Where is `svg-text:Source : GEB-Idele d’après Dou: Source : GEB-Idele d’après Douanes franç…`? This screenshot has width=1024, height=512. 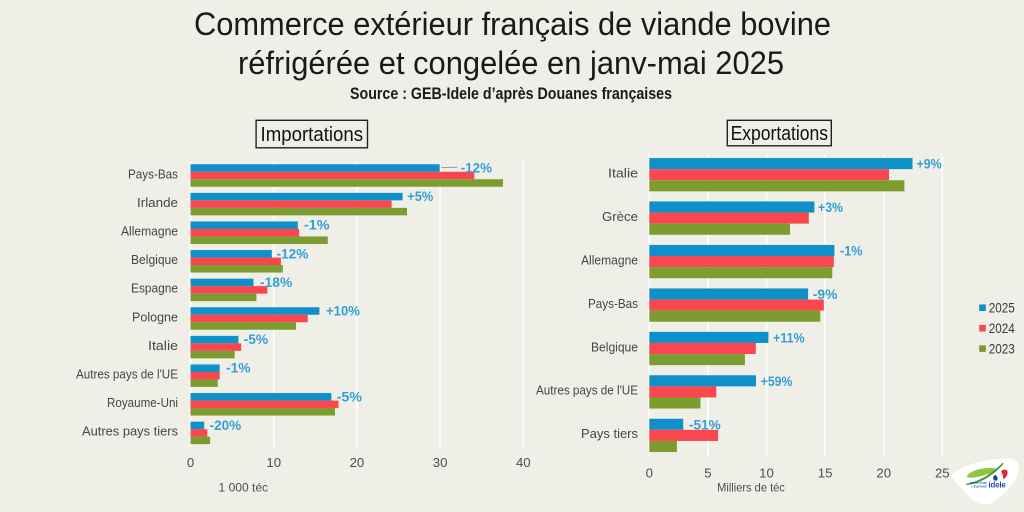 svg-text:Source : GEB-Idele d’après Dou: Source : GEB-Idele d’après Douanes franç… is located at coordinates (511, 94).